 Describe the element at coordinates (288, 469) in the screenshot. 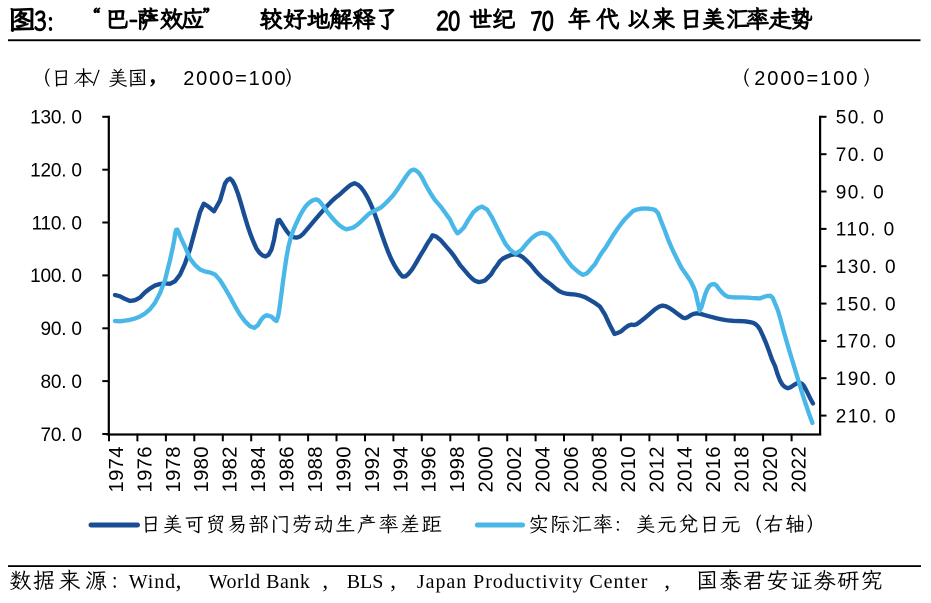

I see `svg-text: 1986` at that location.